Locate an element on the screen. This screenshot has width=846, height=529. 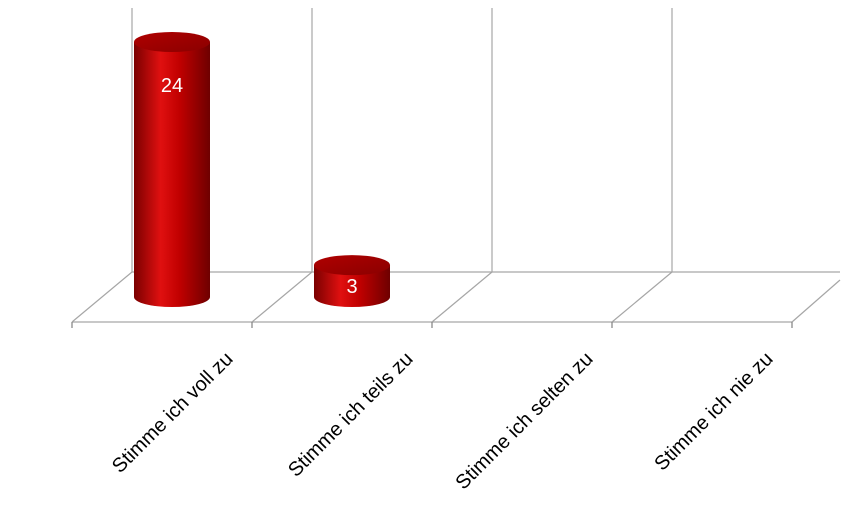
data-label: 3 is located at coordinates (351, 287).